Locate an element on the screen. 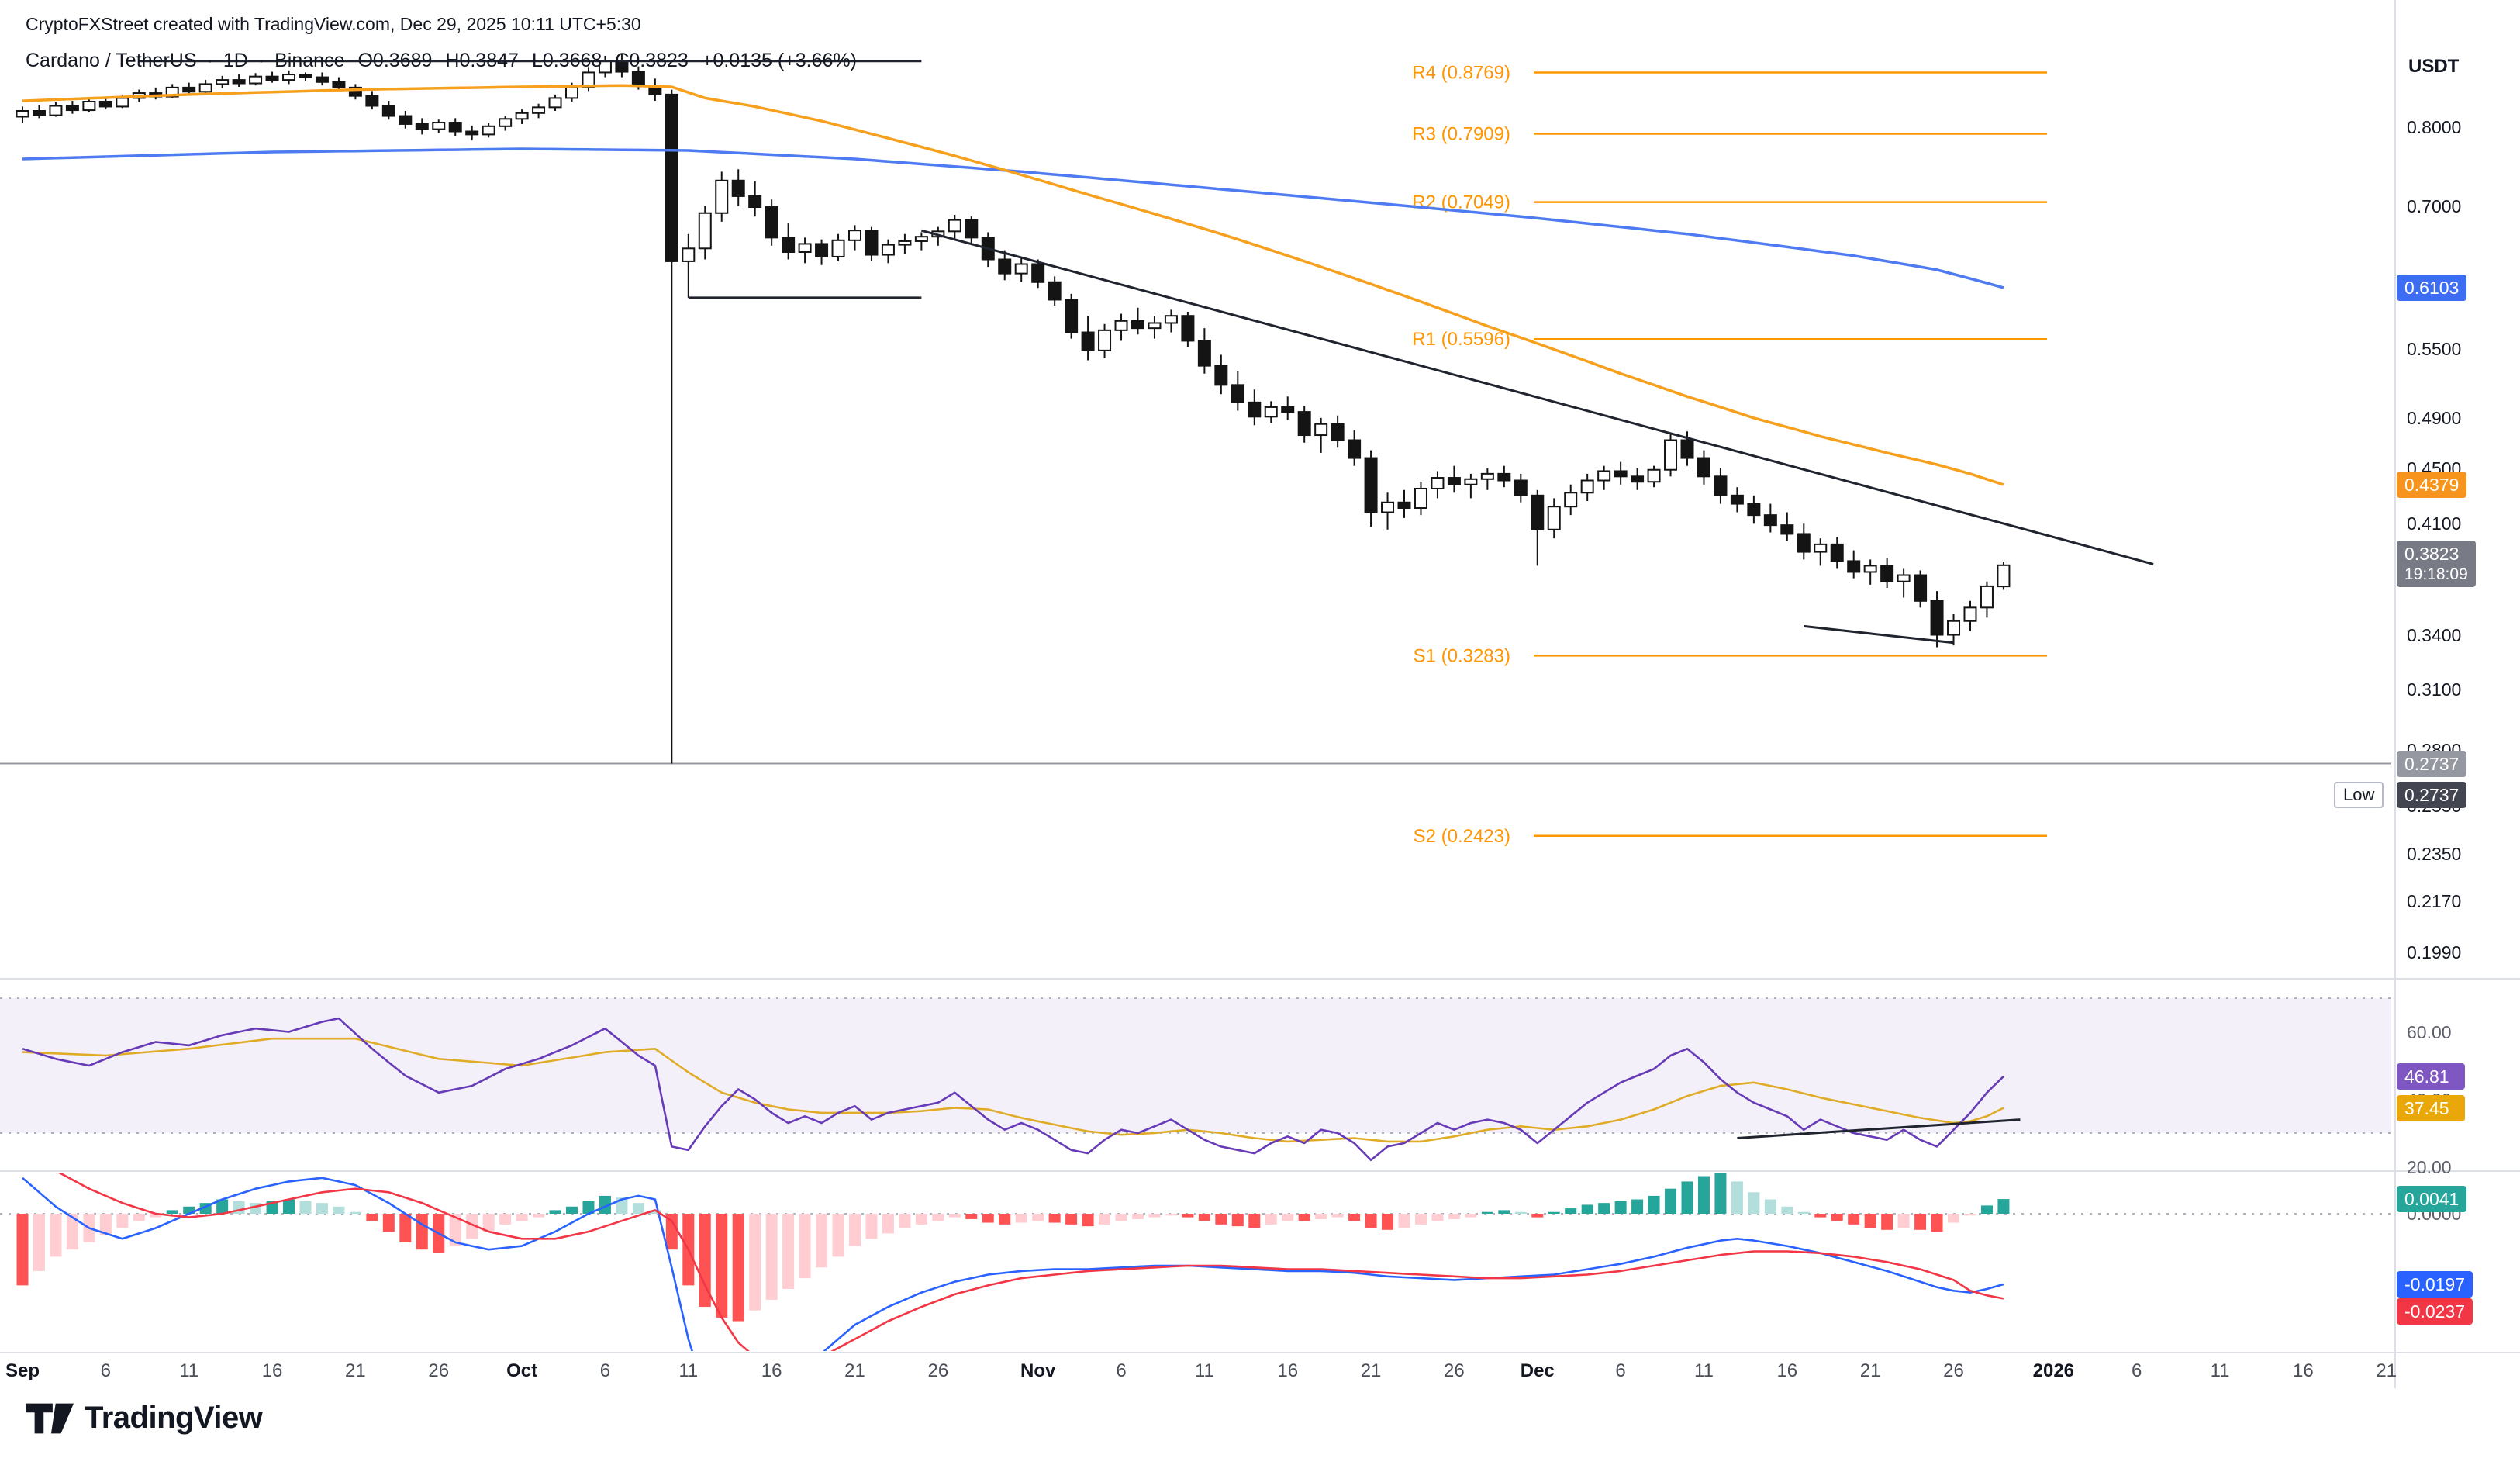 This screenshot has width=2520, height=1472. ohlc-close: C0.3823 is located at coordinates (652, 60).